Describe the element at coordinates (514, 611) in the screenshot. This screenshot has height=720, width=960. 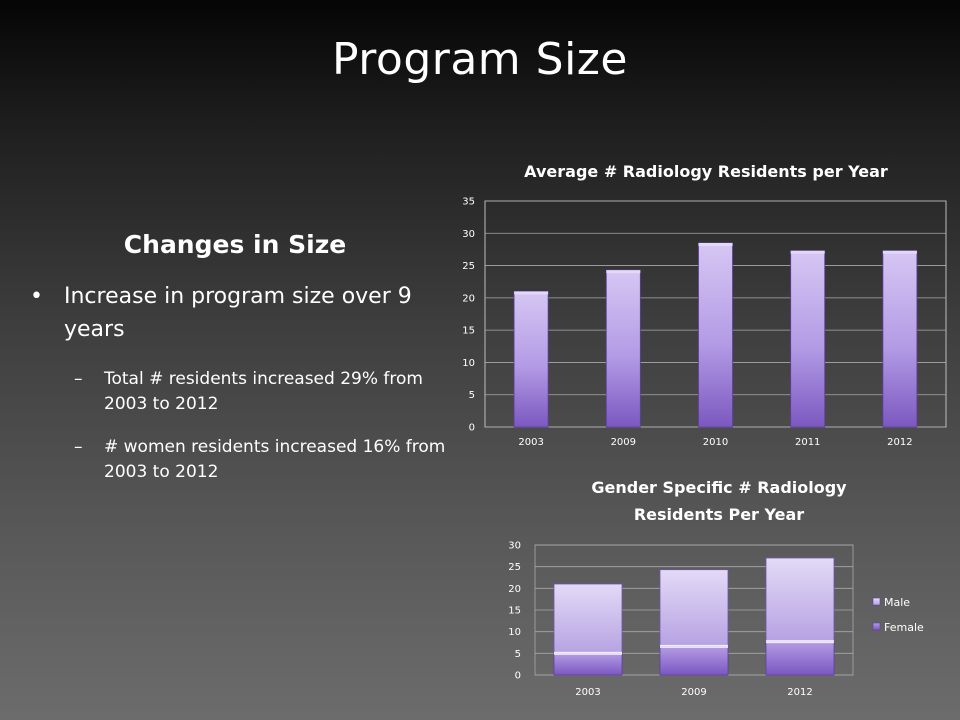
I see `chart2-y-tick-label: 15` at that location.